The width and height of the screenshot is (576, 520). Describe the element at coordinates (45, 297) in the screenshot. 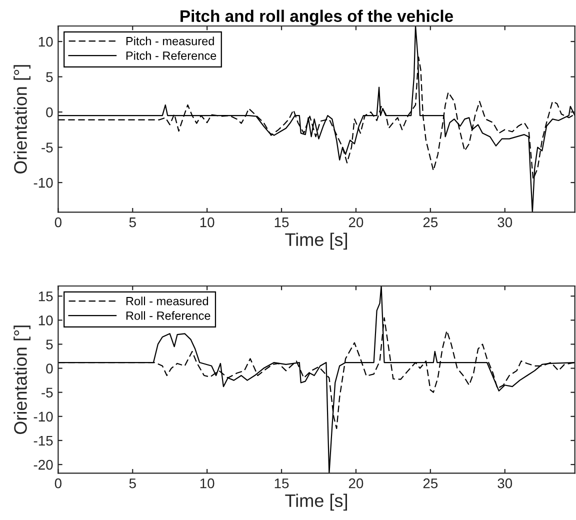

I see `y-tick-label: 15` at that location.